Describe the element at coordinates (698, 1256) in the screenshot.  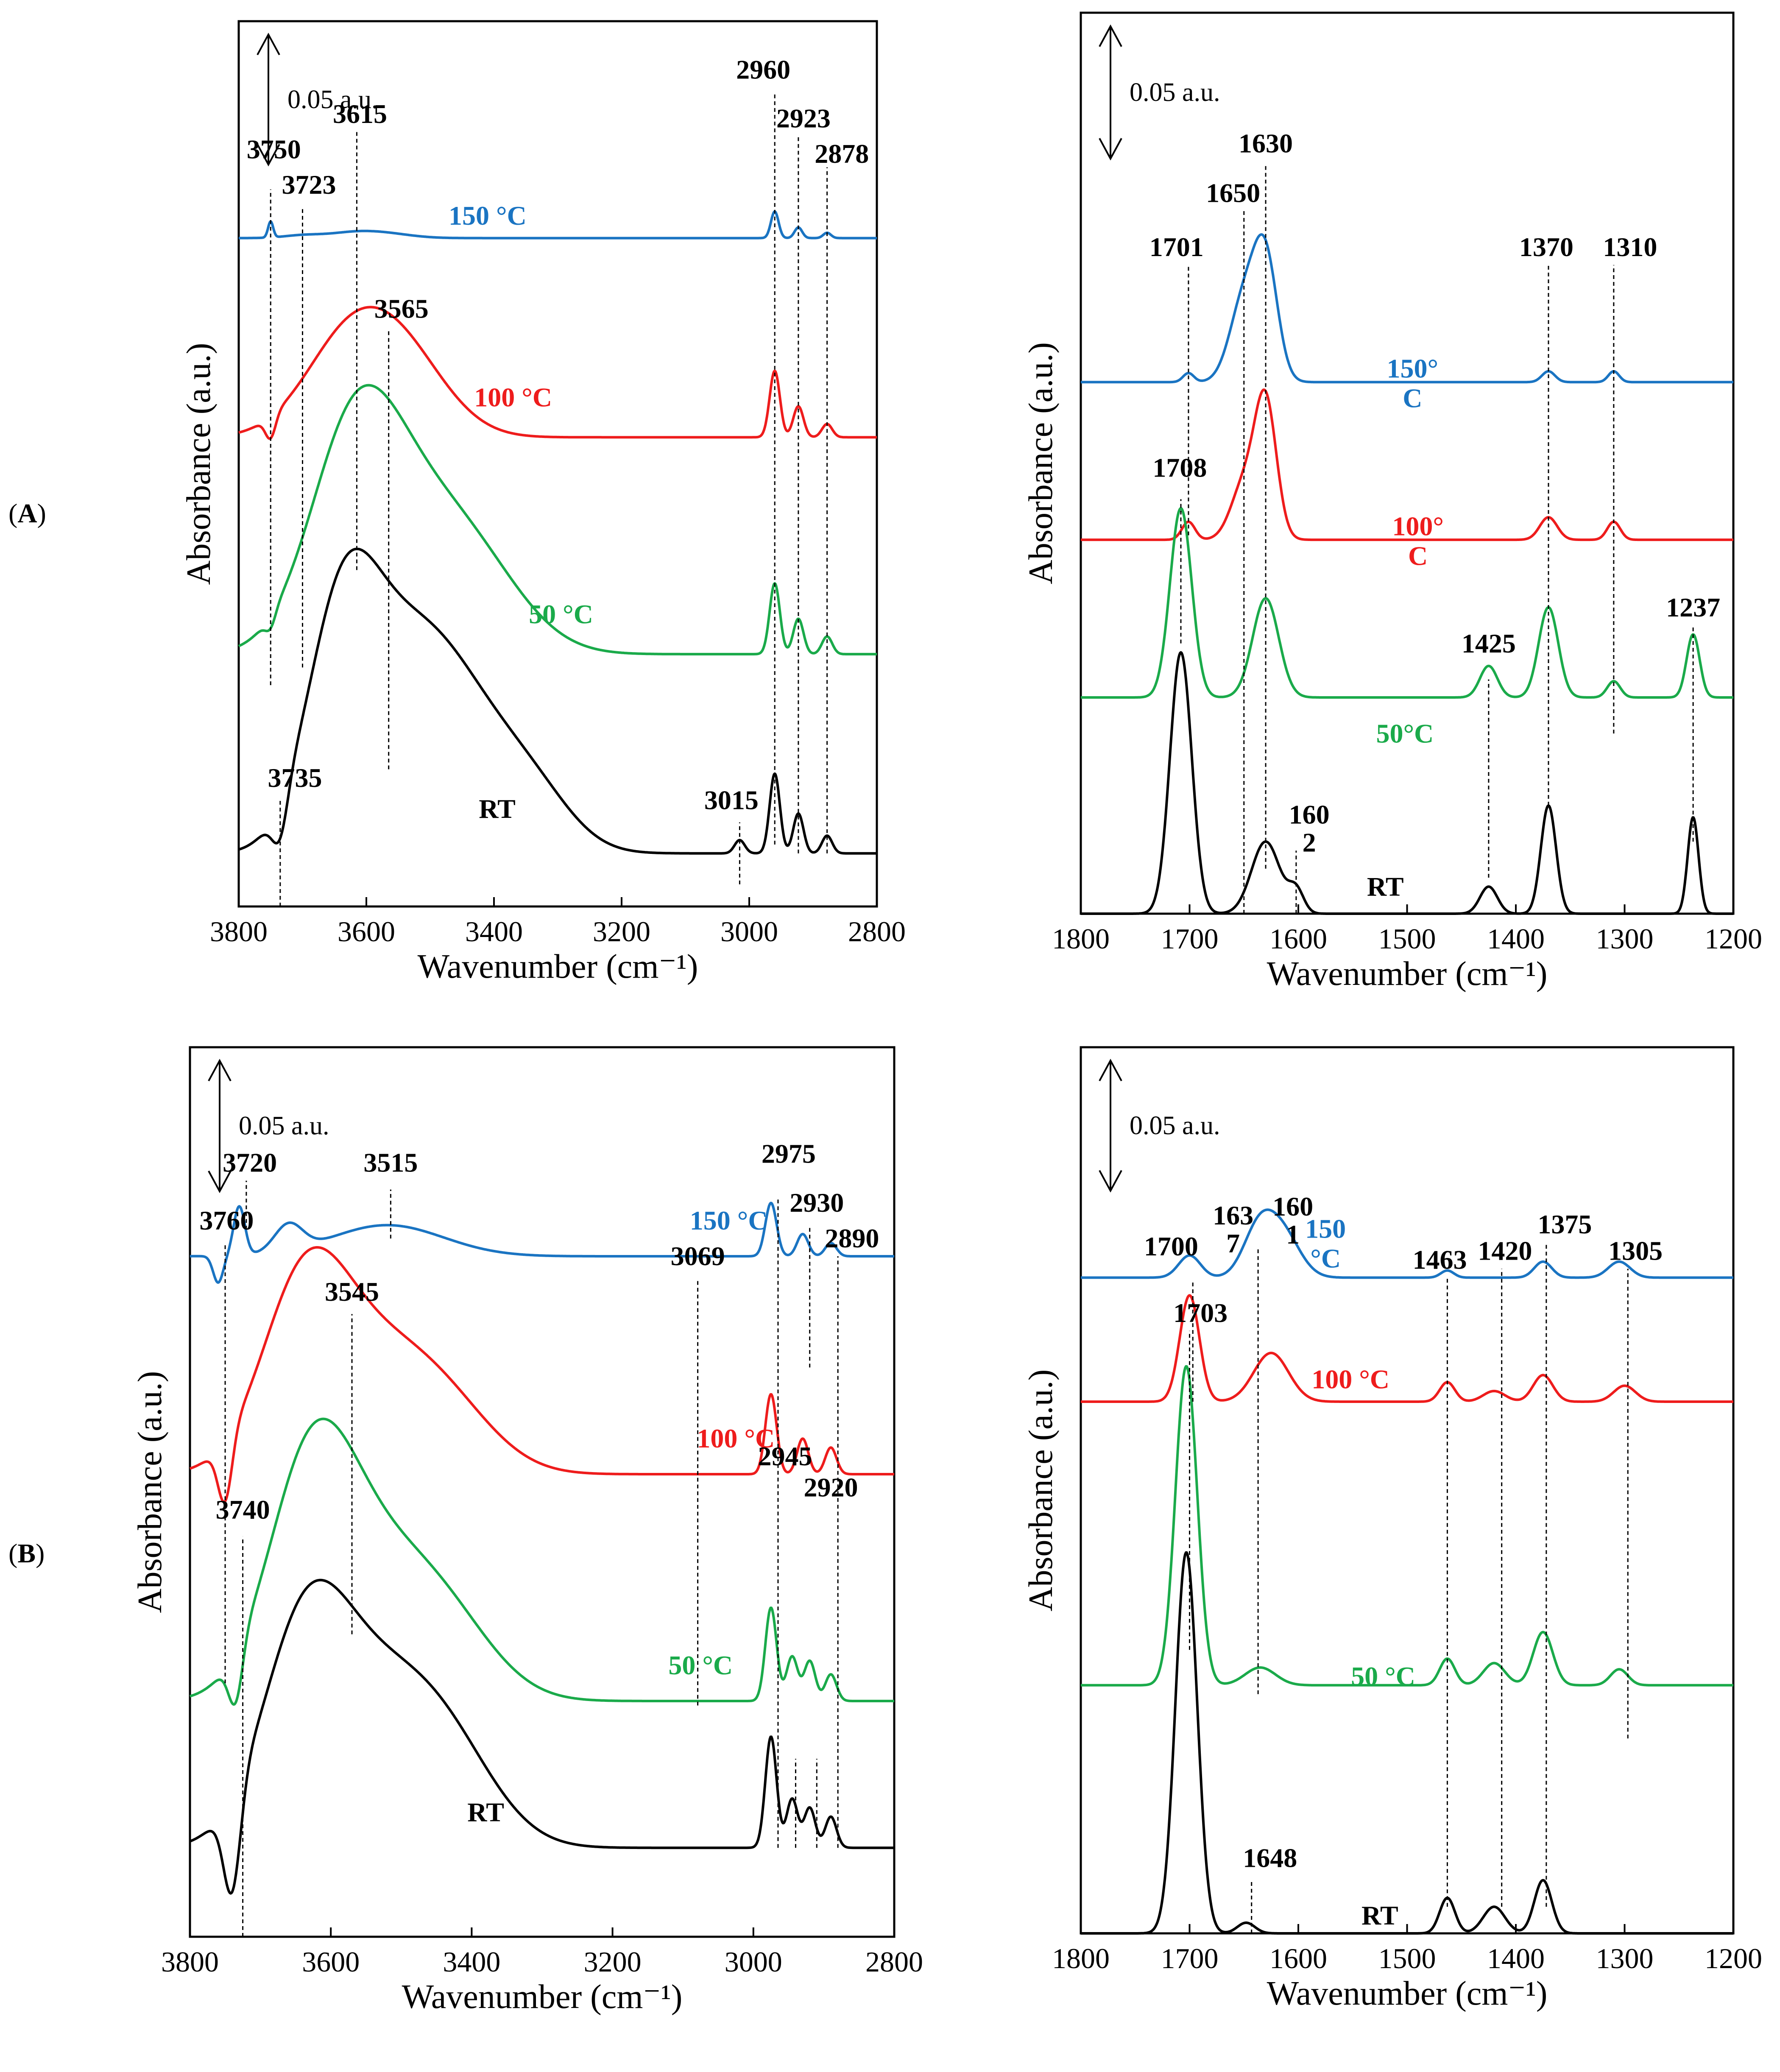
I see `peak-label: 3069` at that location.